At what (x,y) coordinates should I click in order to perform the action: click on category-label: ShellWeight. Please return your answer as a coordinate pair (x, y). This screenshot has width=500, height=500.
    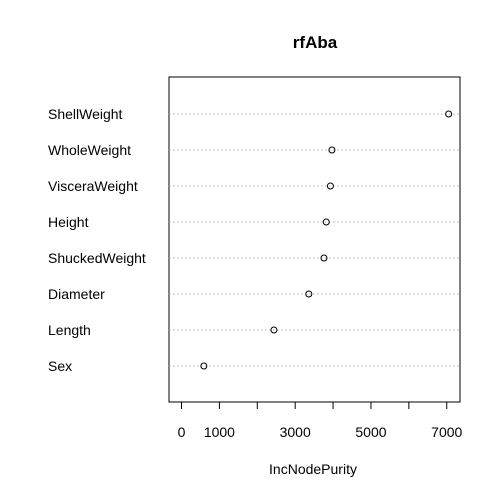
    Looking at the image, I should click on (85, 114).